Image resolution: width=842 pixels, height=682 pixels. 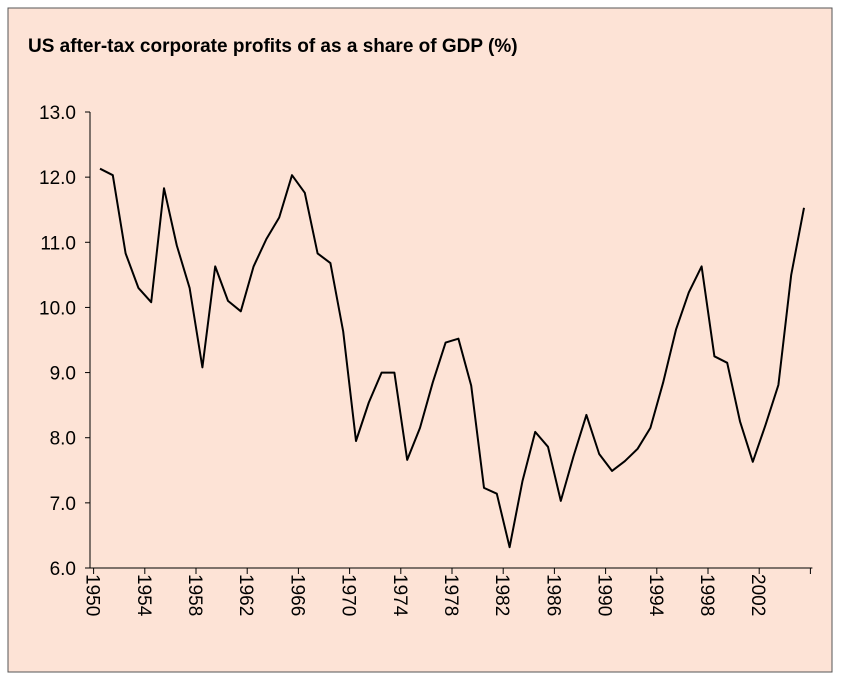 What do you see at coordinates (57, 113) in the screenshot?
I see `y-tick-label: 13.0` at bounding box center [57, 113].